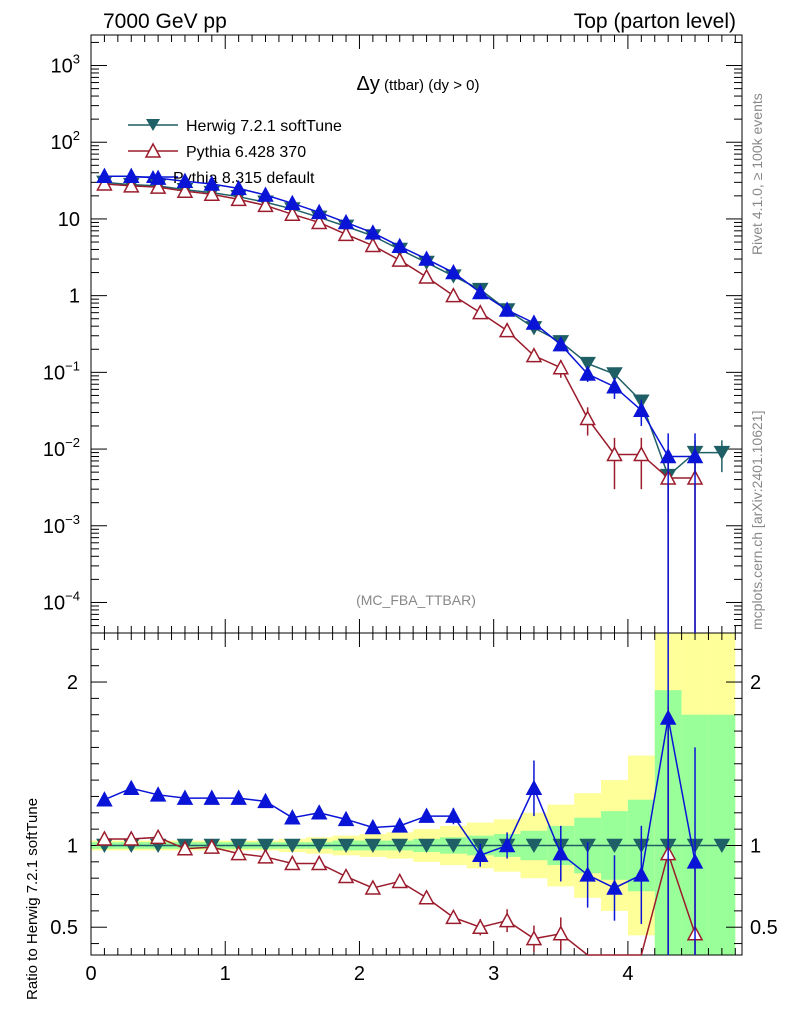  I want to click on title-rest: (ttbar) (dy > 0), so click(430, 85).